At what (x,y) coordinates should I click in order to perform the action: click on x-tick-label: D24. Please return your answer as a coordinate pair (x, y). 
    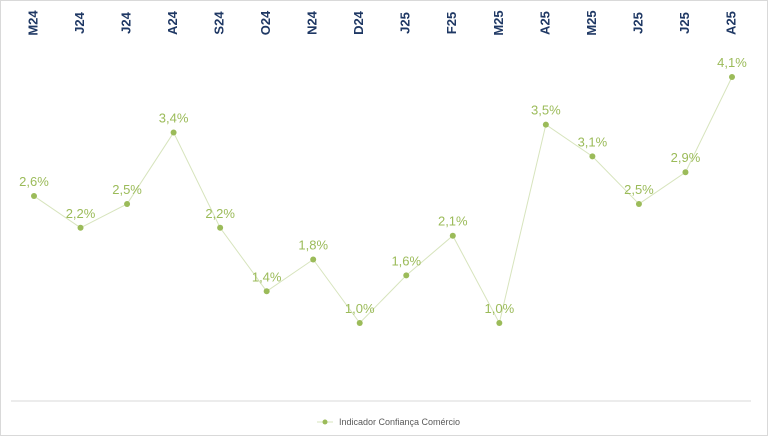
    Looking at the image, I should click on (358, 22).